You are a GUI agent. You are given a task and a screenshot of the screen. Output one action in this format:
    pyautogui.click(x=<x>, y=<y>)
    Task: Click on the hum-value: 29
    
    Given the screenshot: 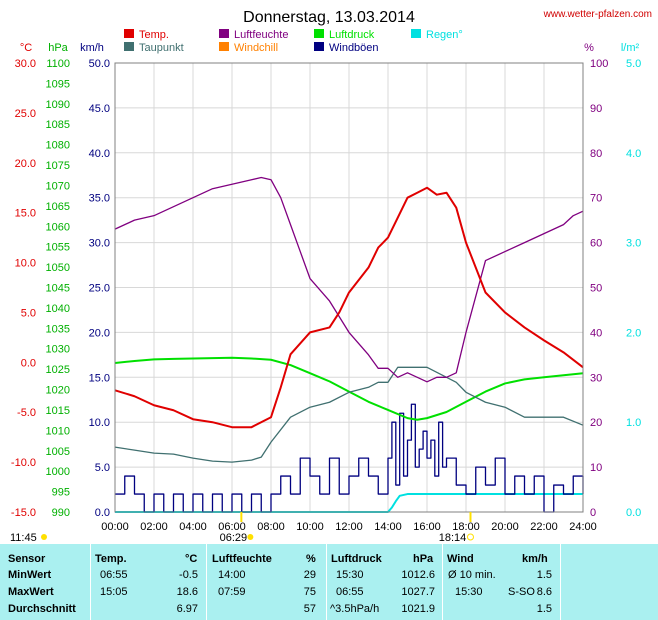 What is the action you would take?
    pyautogui.click(x=309, y=575)
    